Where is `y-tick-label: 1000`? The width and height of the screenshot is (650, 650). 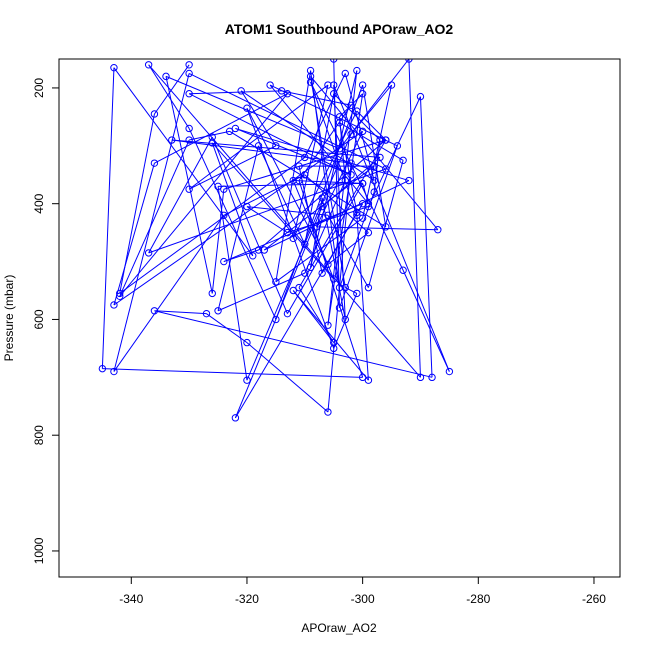 y-tick-label: 1000 is located at coordinates (39, 550).